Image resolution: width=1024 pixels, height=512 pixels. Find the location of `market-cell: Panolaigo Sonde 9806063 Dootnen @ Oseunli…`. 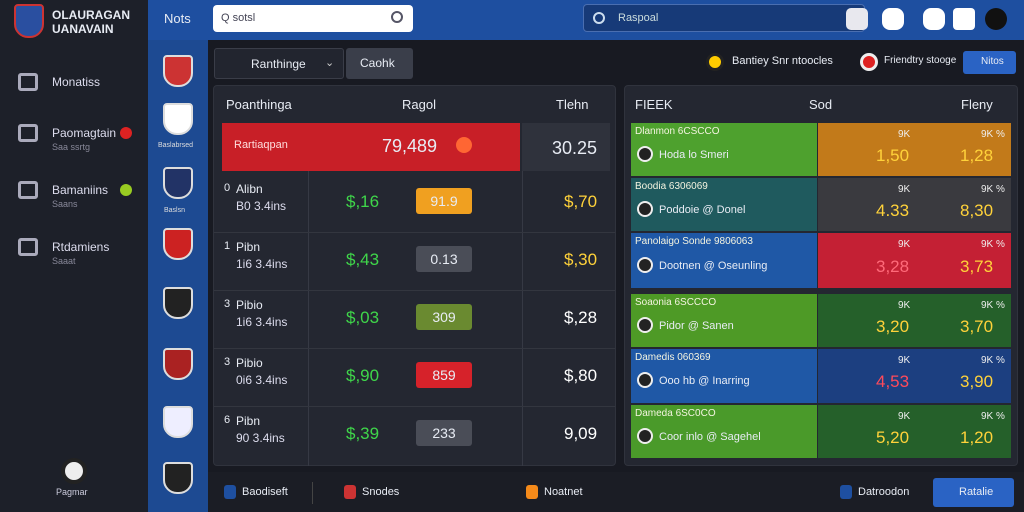

market-cell: Panolaigo Sonde 9806063 Dootnen @ Oseunli… is located at coordinates (724, 260).